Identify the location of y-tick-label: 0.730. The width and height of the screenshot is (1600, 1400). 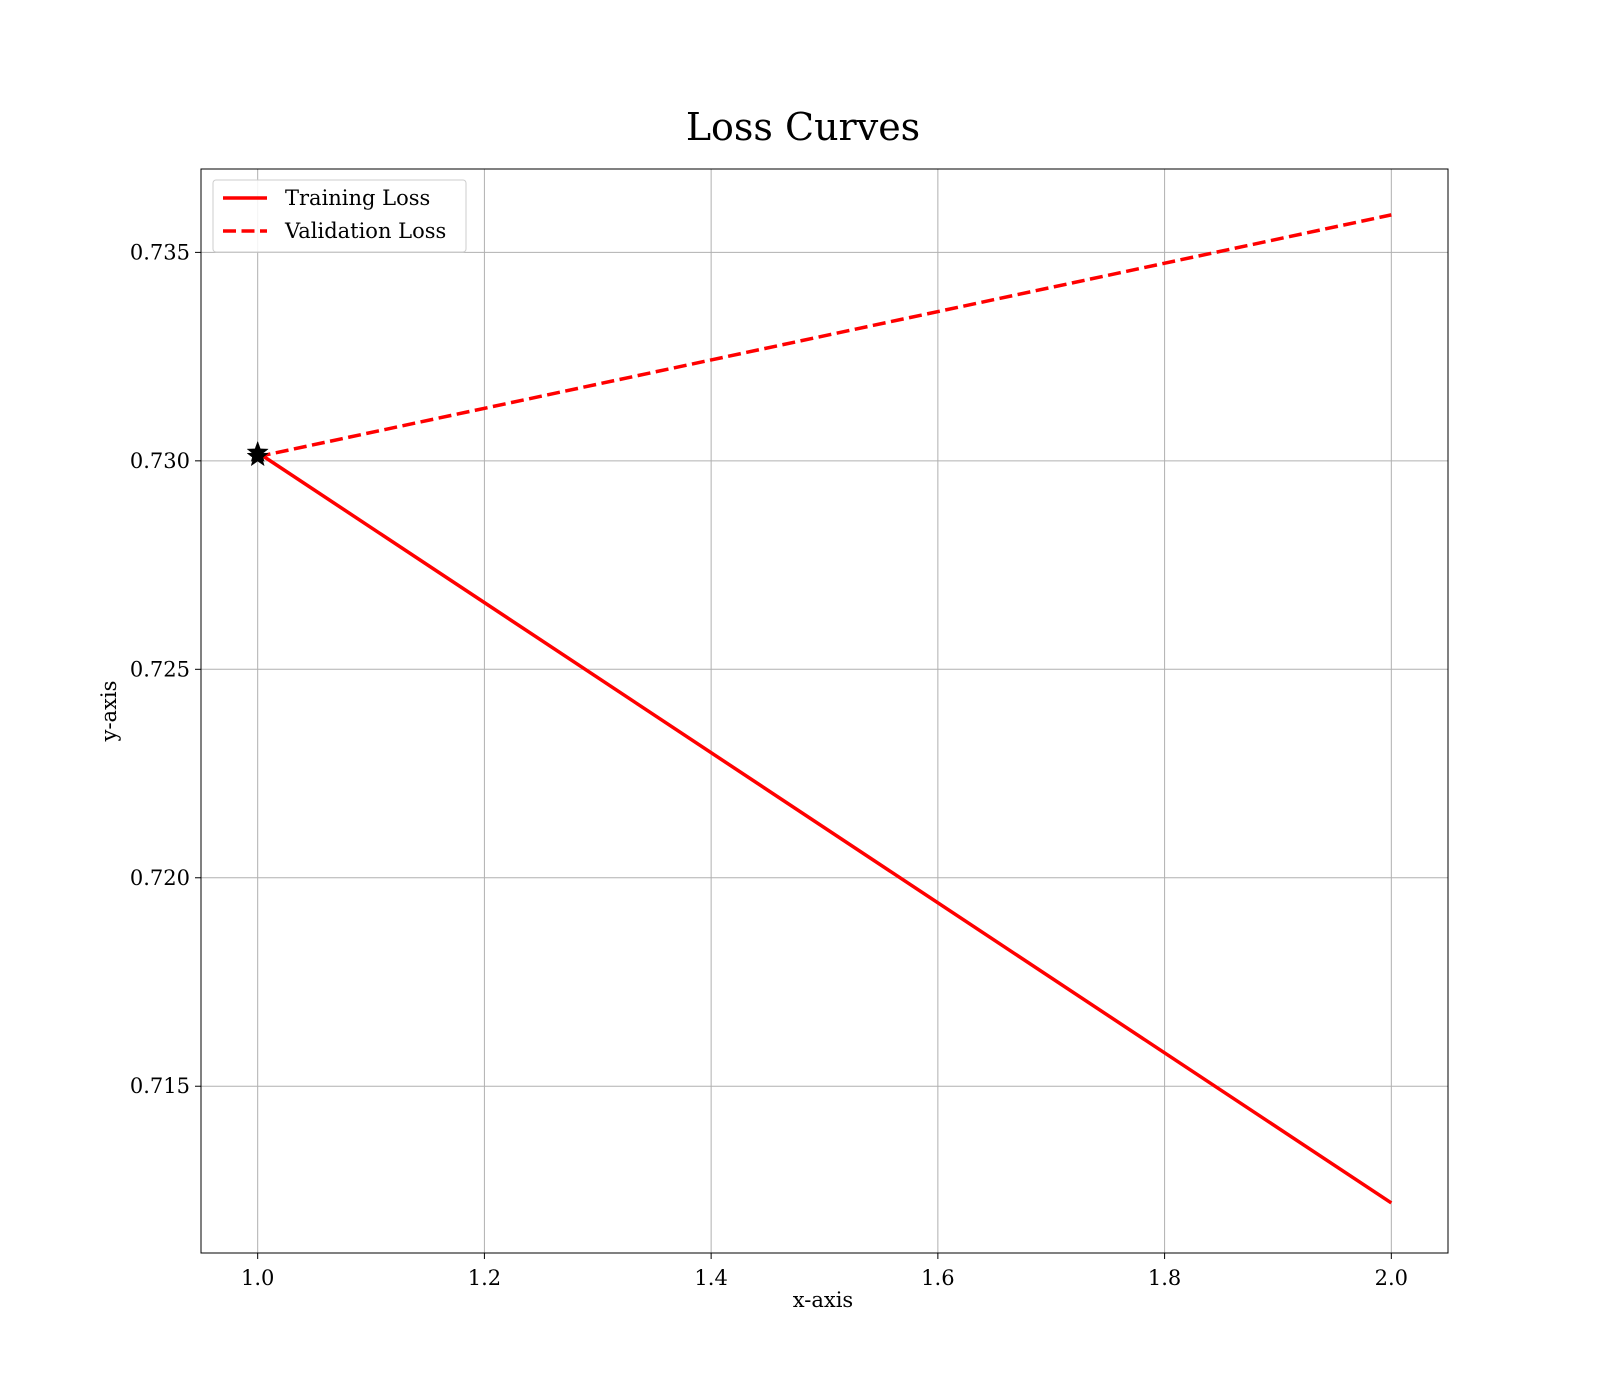
(160, 461).